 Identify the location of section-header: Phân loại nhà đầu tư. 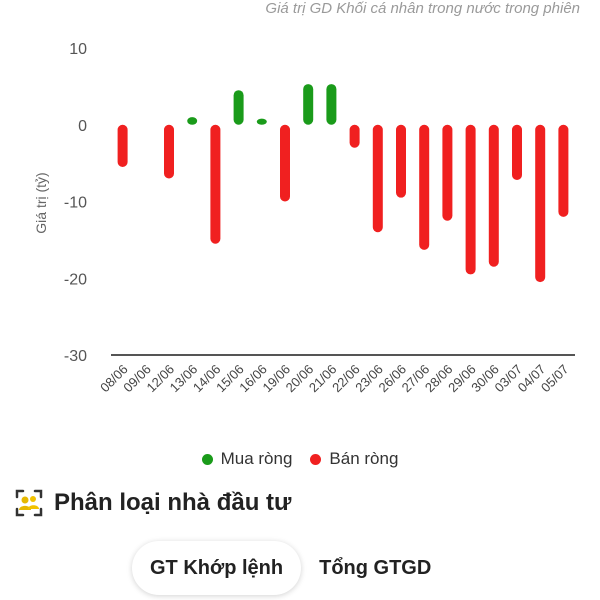
(152, 503).